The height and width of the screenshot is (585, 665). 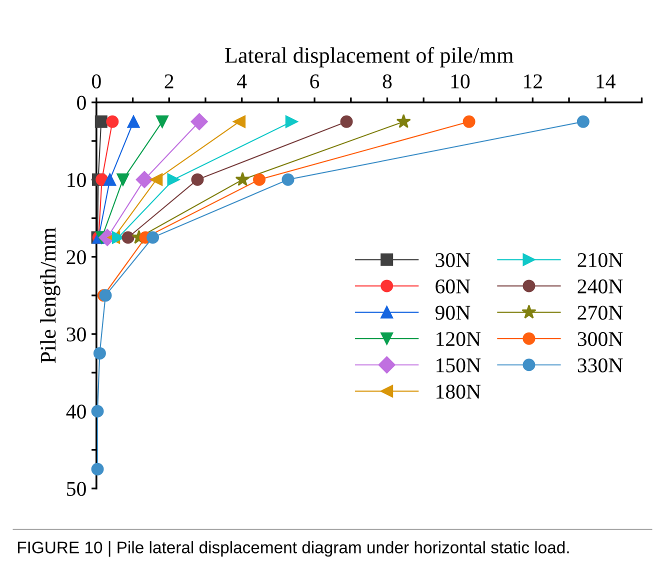 I want to click on legend-label: 240N, so click(x=600, y=286).